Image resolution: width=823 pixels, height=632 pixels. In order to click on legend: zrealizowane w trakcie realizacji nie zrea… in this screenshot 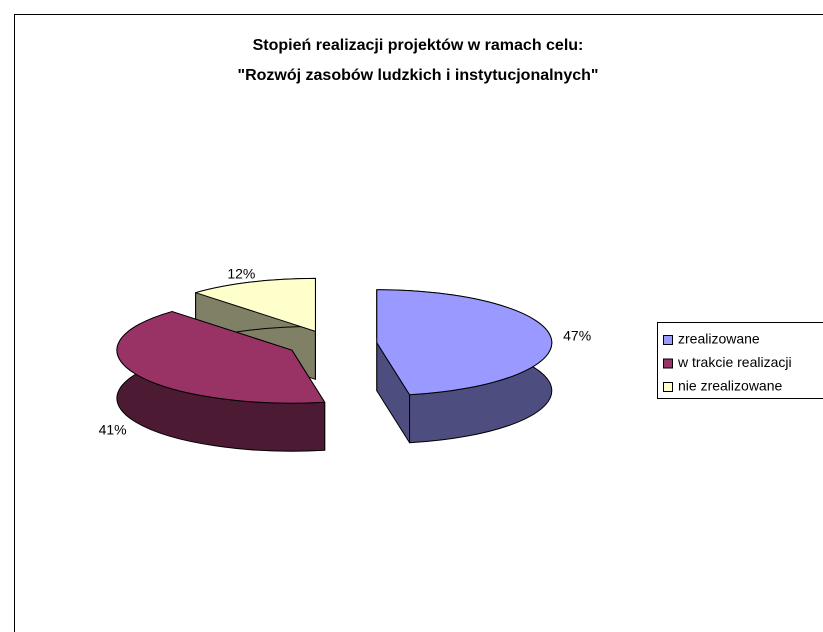, I will do `click(727, 362)`.